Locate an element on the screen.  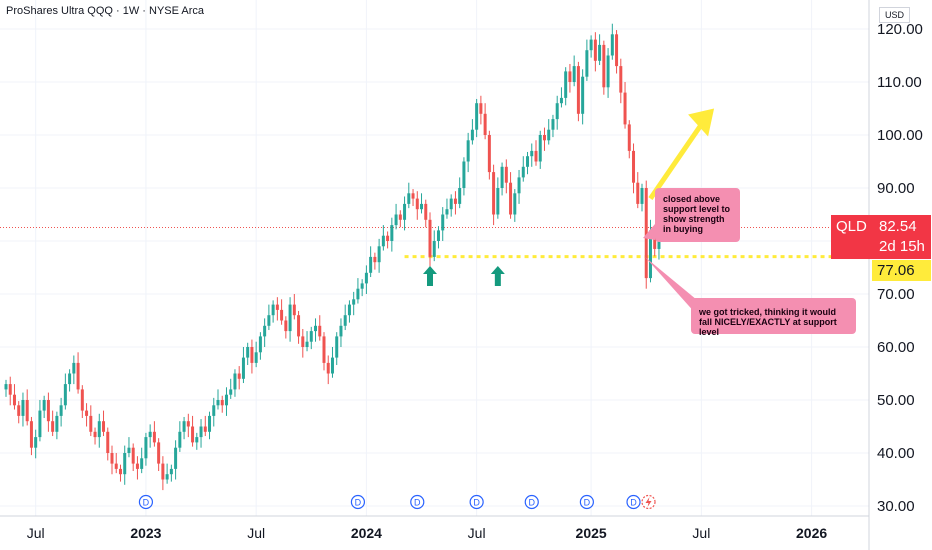
dividend-marker-label: D is located at coordinates (358, 503).